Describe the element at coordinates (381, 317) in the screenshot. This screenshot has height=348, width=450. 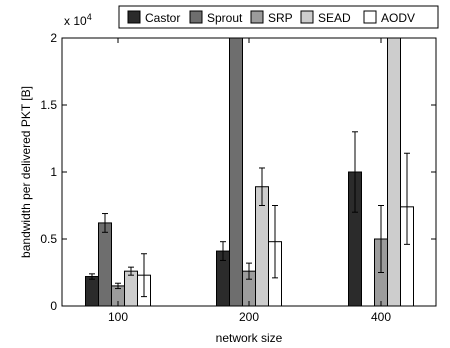
I see `x-tick-label: 400` at that location.